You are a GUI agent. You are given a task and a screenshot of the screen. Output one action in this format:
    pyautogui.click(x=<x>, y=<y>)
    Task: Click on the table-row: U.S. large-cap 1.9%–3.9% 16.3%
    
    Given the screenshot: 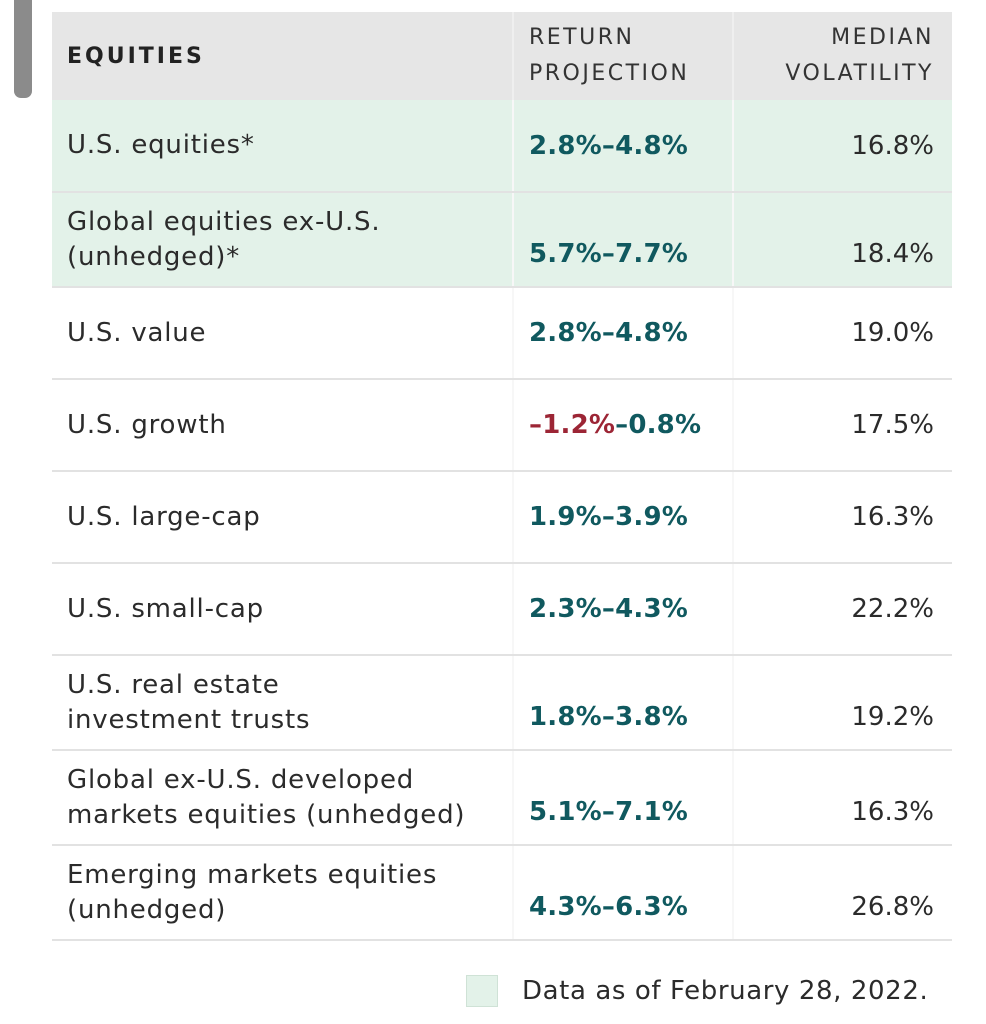 What is the action you would take?
    pyautogui.click(x=502, y=518)
    